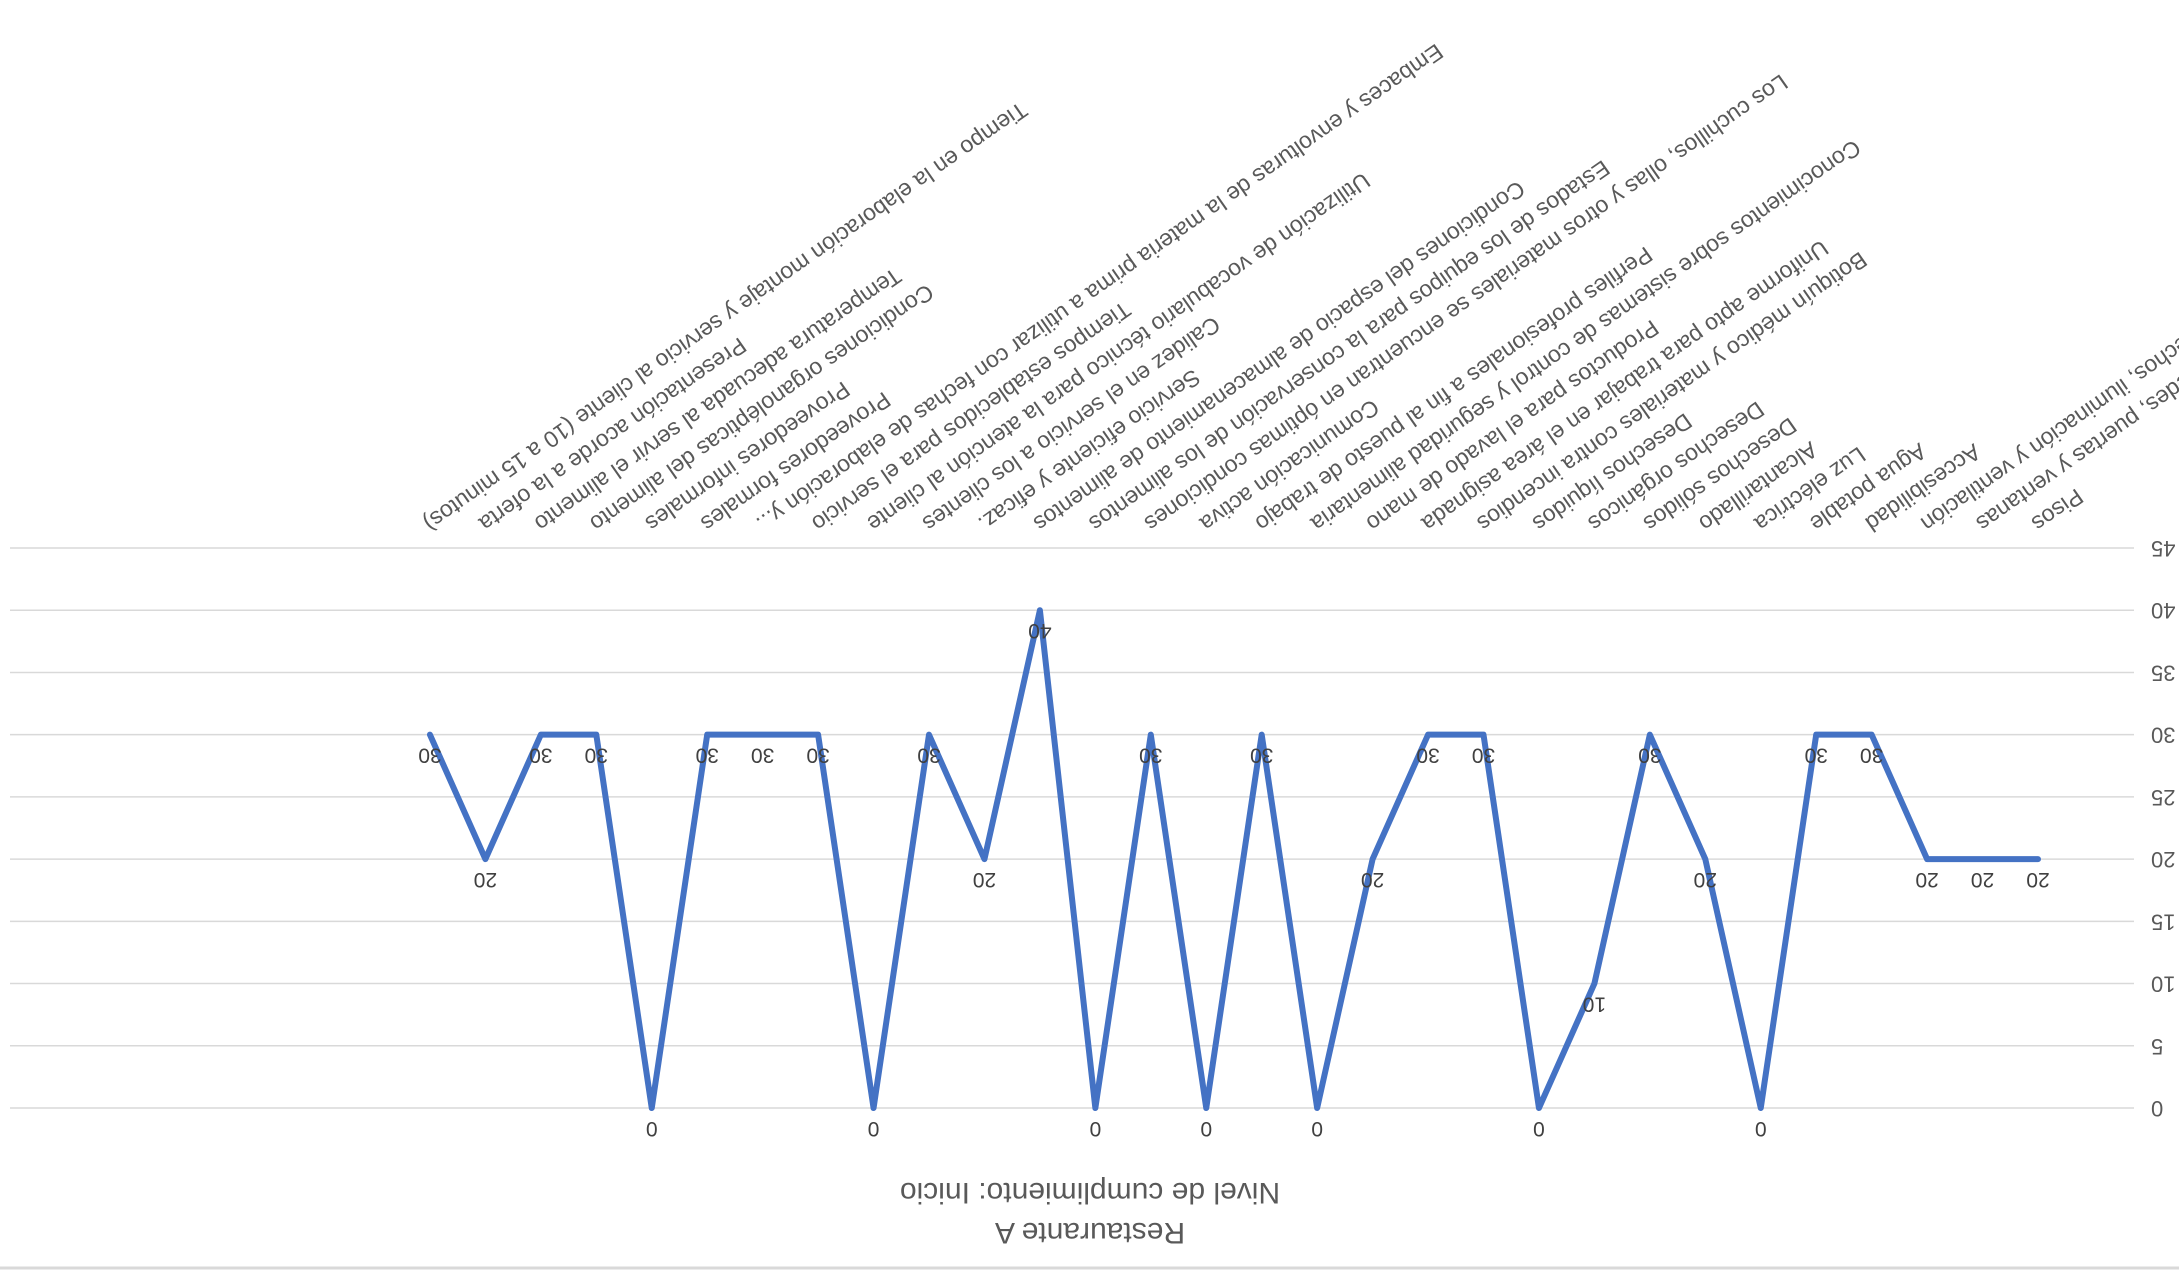 Image resolution: width=2179 pixels, height=1271 pixels. Describe the element at coordinates (1090, 1232) in the screenshot. I see `chart-title: Restaurante A` at that location.